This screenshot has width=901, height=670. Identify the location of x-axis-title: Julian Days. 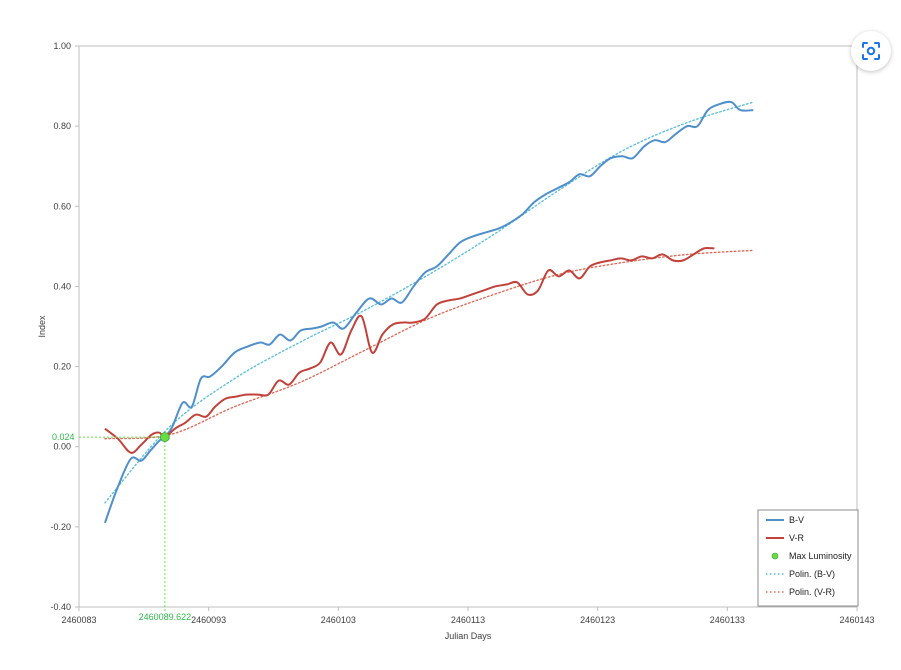
(468, 636).